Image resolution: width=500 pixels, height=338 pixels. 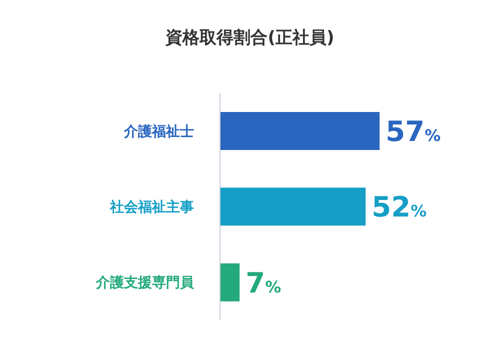 I want to click on data-label: 7%, so click(x=264, y=283).